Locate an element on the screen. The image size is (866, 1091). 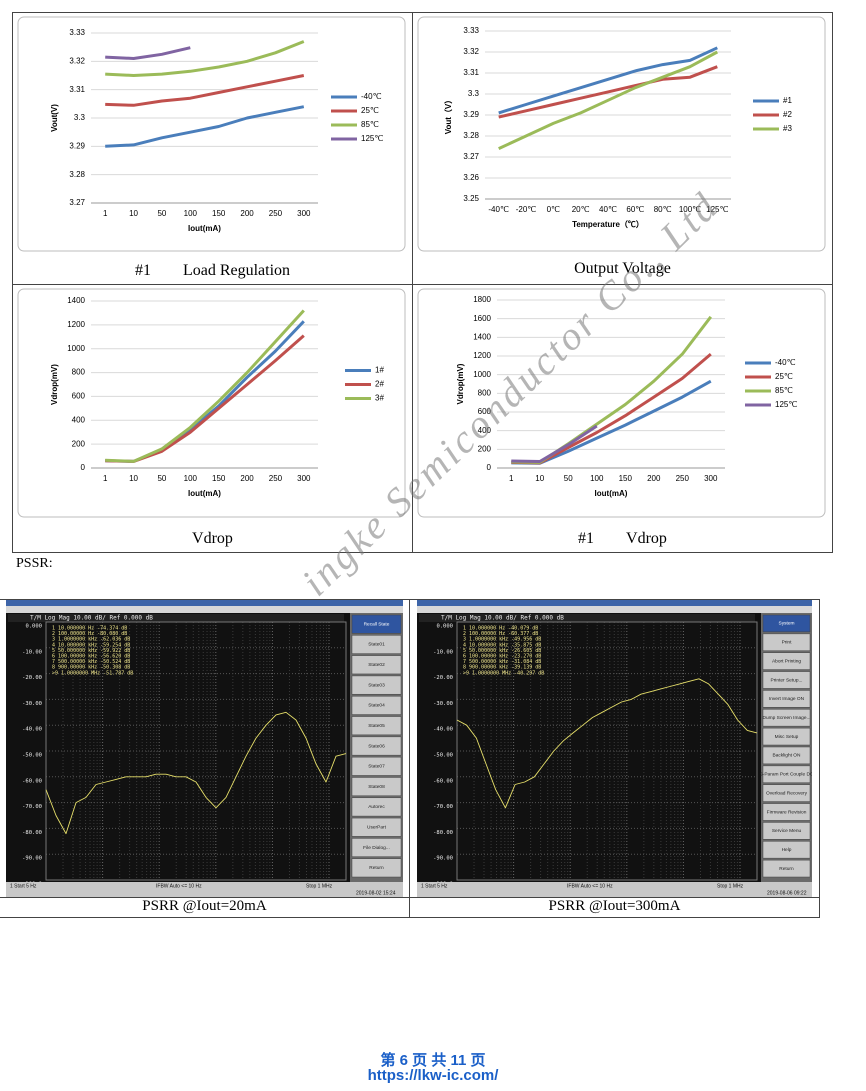
y-tick-label: 3.28 is located at coordinates (471, 135).